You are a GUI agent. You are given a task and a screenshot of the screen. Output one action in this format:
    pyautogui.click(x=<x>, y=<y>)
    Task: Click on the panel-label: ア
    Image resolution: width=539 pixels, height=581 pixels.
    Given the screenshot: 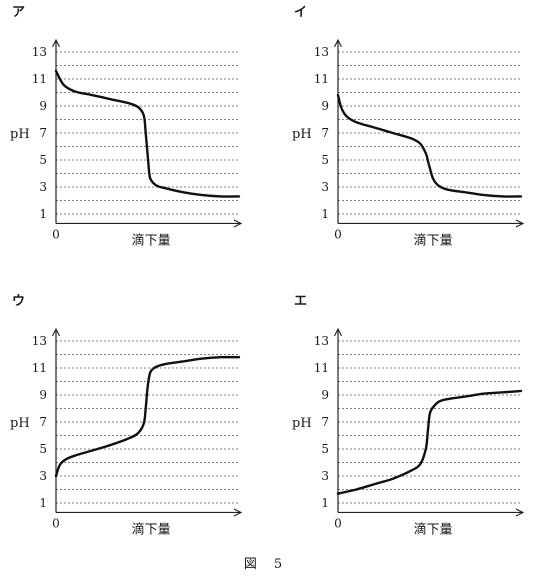 What is the action you would take?
    pyautogui.click(x=18, y=12)
    